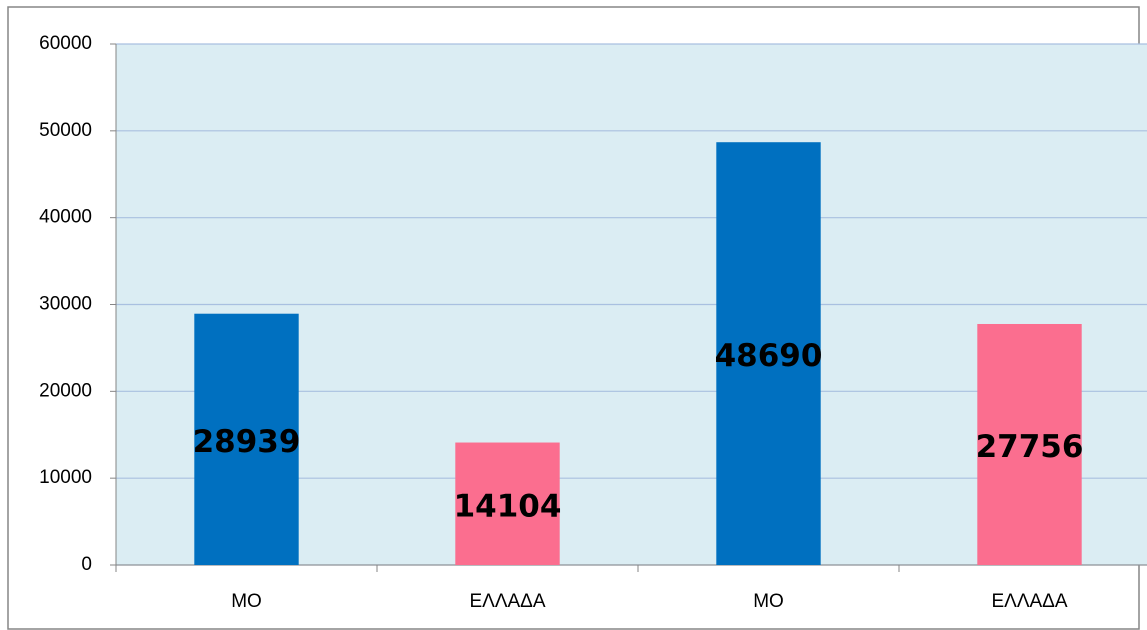  I want to click on y-tick-label: 20000, so click(65, 390).